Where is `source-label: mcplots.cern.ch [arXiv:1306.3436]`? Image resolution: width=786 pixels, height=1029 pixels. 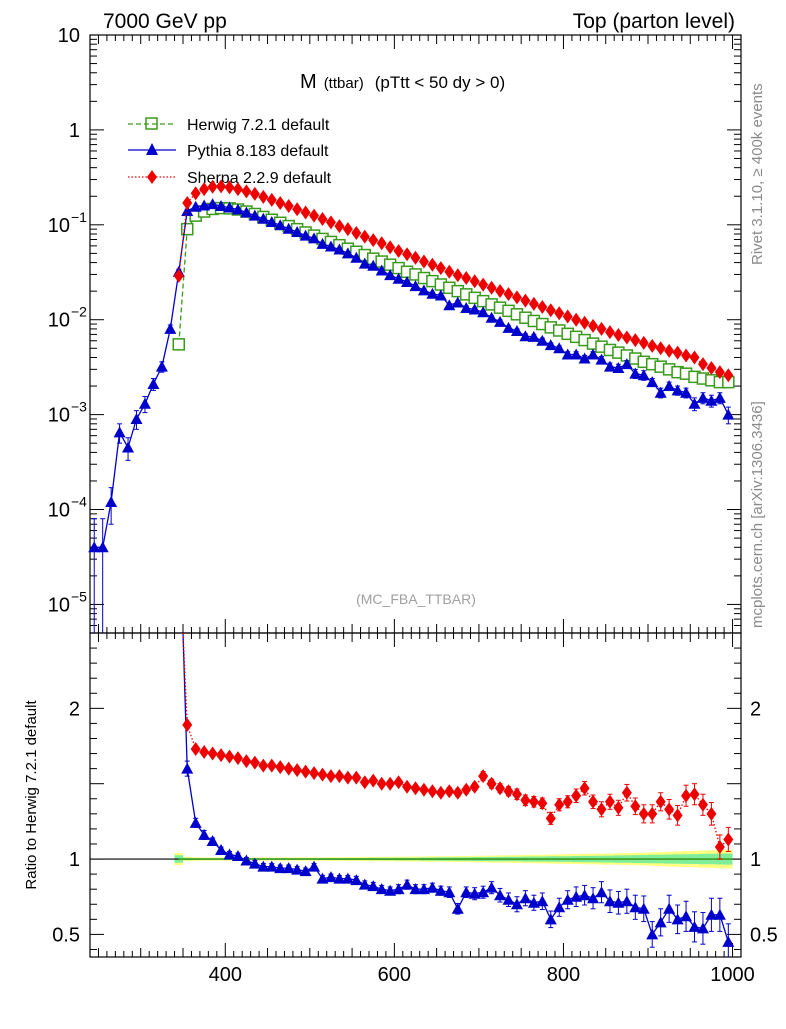
source-label: mcplots.cern.ch [arXiv:1306.3436] is located at coordinates (757, 514).